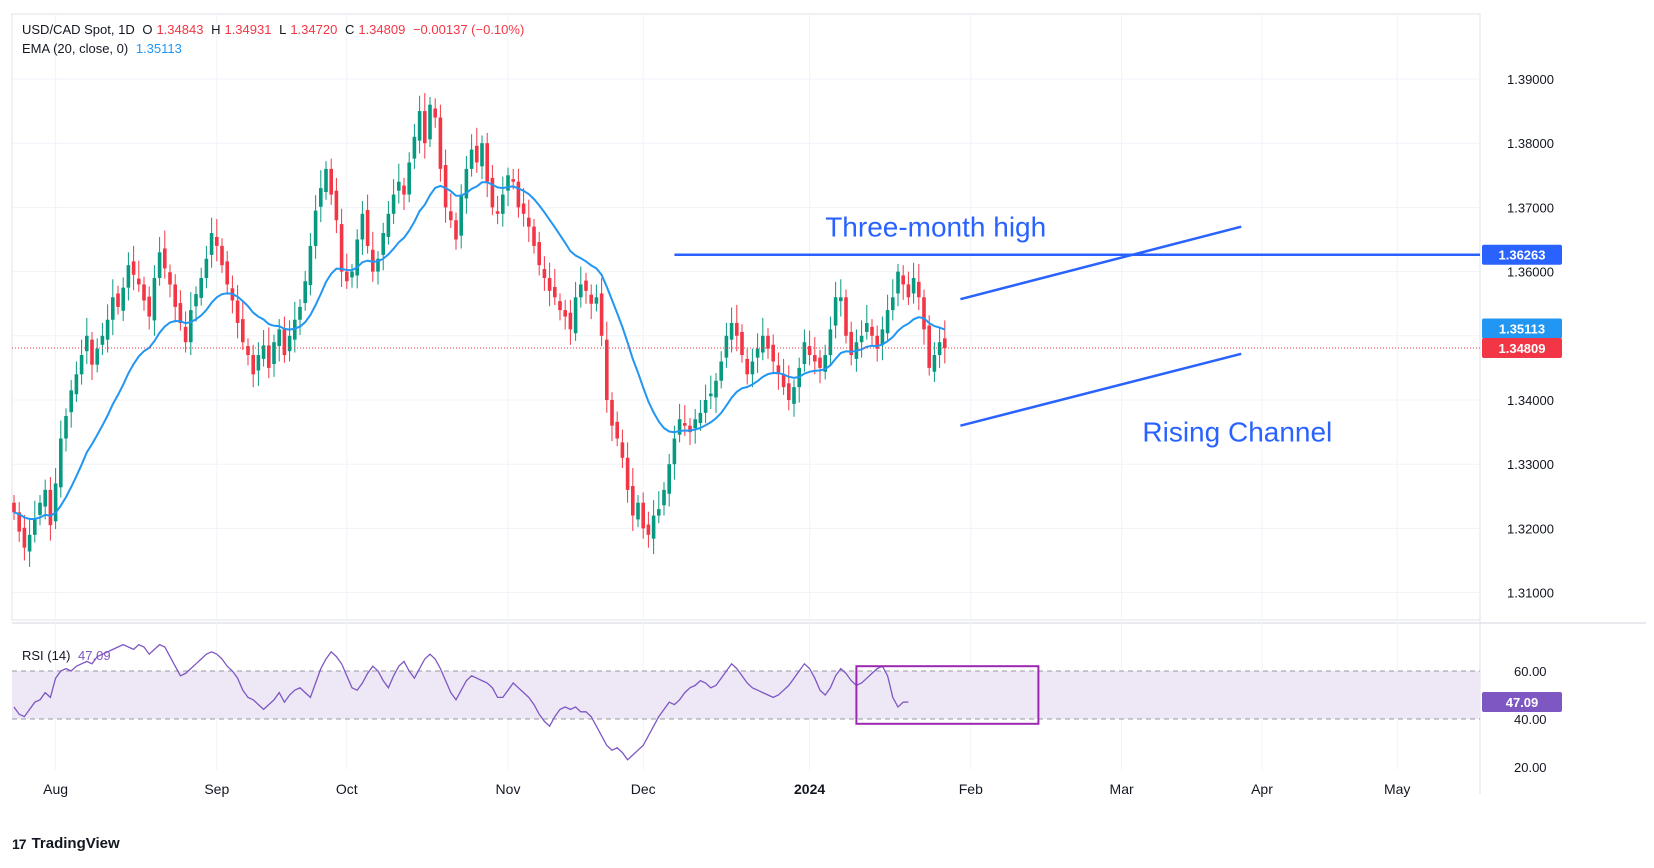  What do you see at coordinates (1530, 593) in the screenshot?
I see `price-tick-label: 1.31000` at bounding box center [1530, 593].